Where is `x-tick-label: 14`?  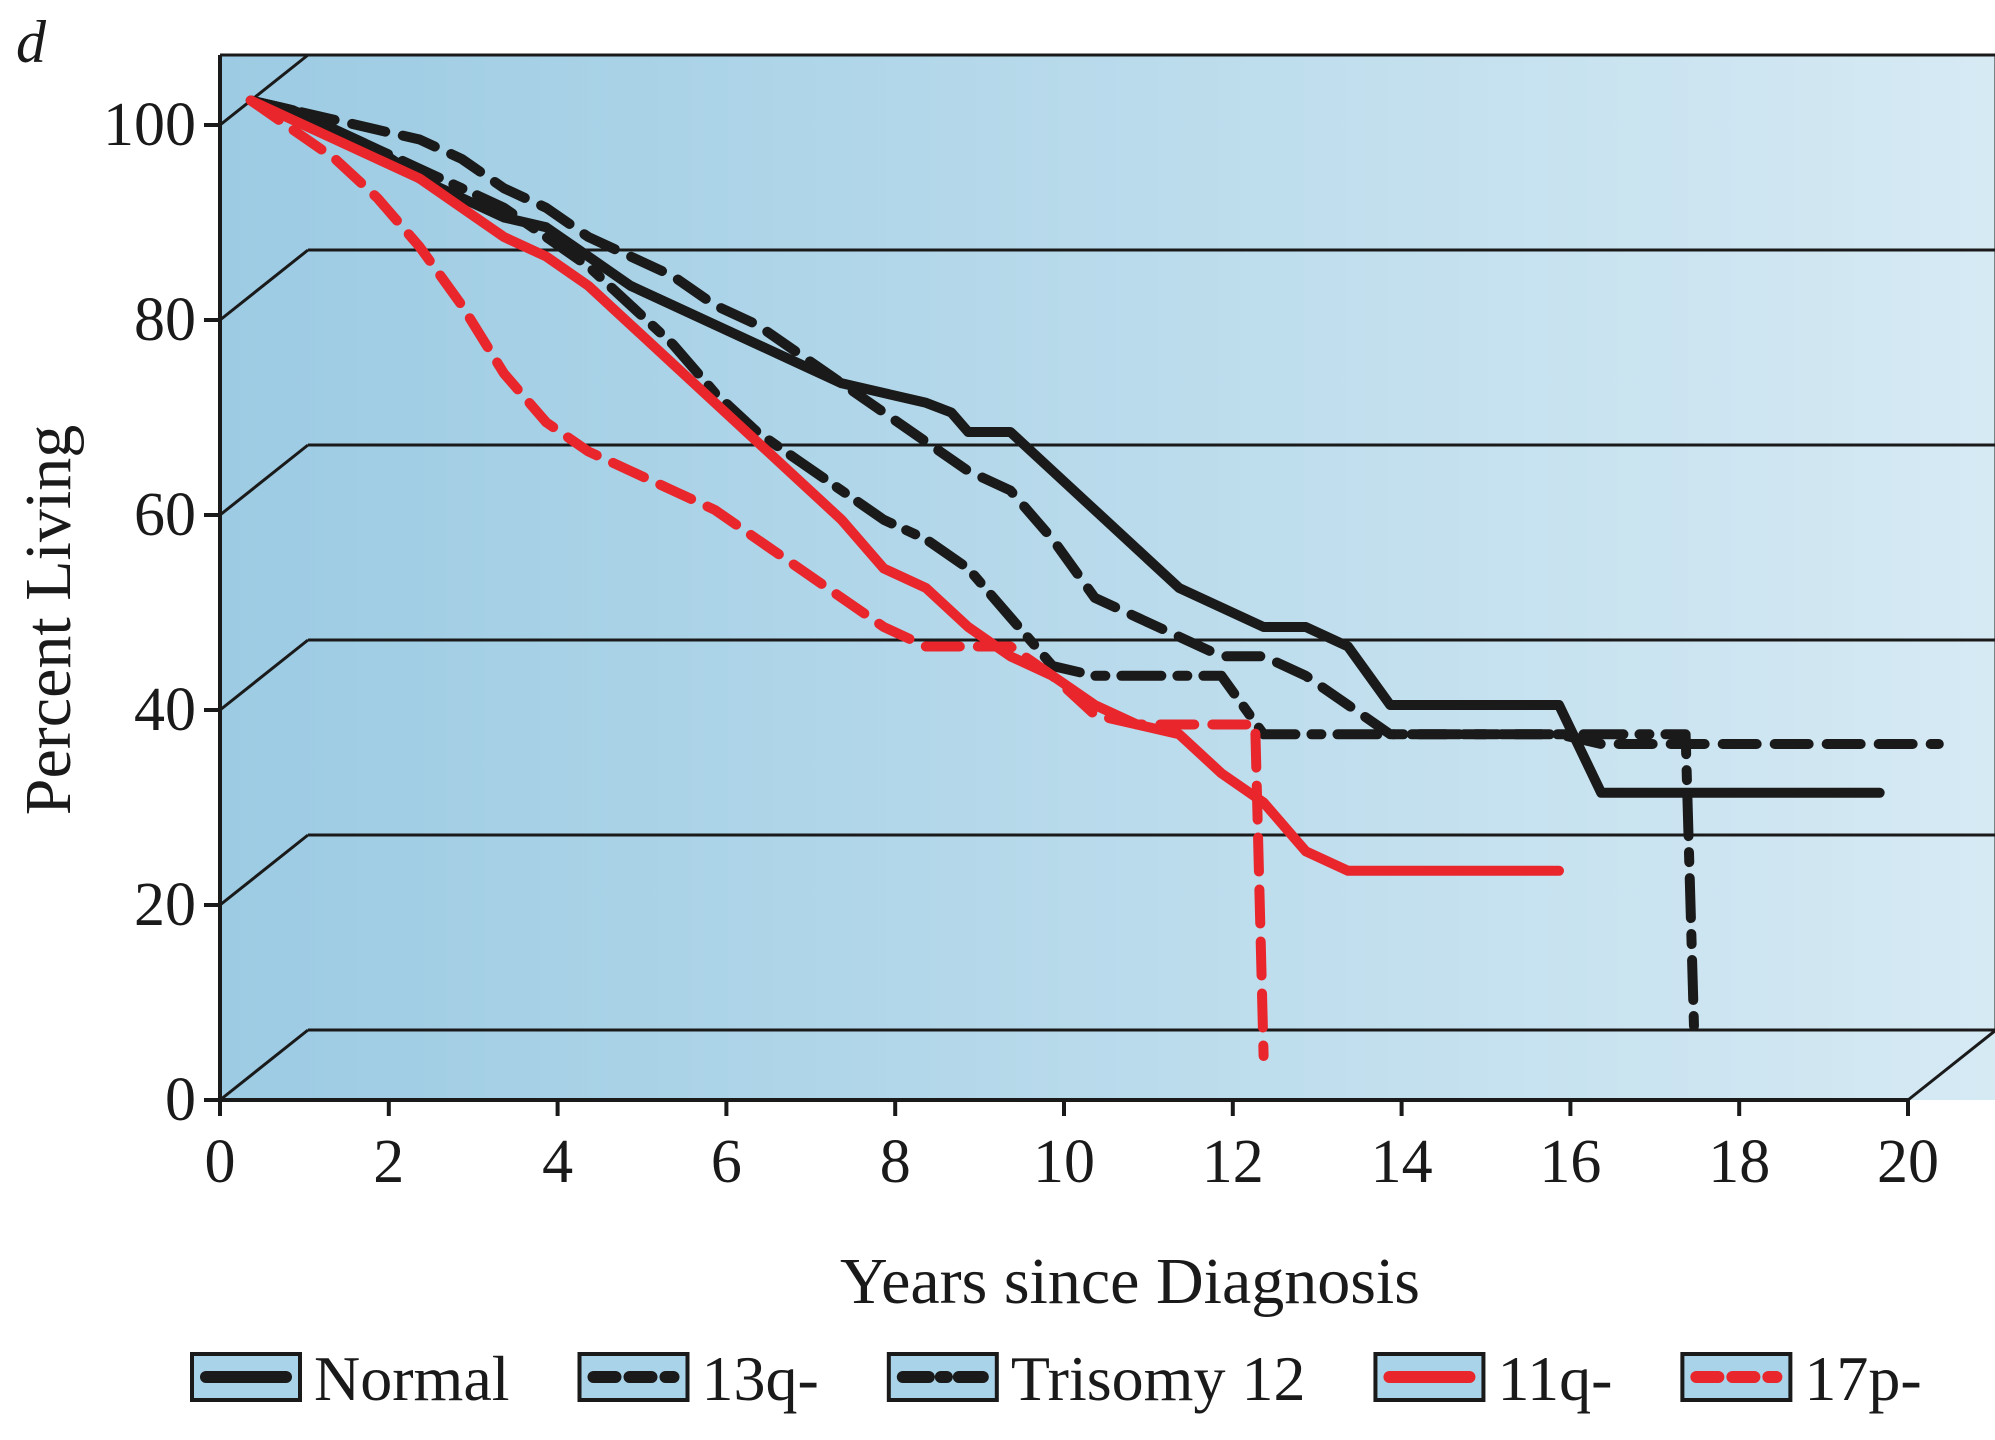 x-tick-label: 14 is located at coordinates (1402, 1162).